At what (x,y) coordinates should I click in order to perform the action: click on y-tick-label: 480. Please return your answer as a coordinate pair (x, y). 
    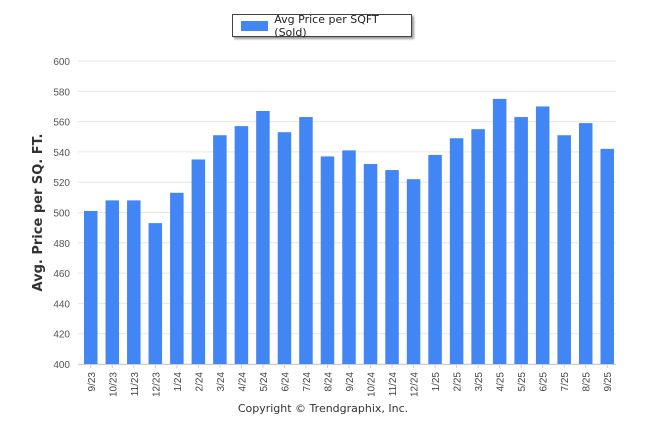
    Looking at the image, I should click on (61, 244).